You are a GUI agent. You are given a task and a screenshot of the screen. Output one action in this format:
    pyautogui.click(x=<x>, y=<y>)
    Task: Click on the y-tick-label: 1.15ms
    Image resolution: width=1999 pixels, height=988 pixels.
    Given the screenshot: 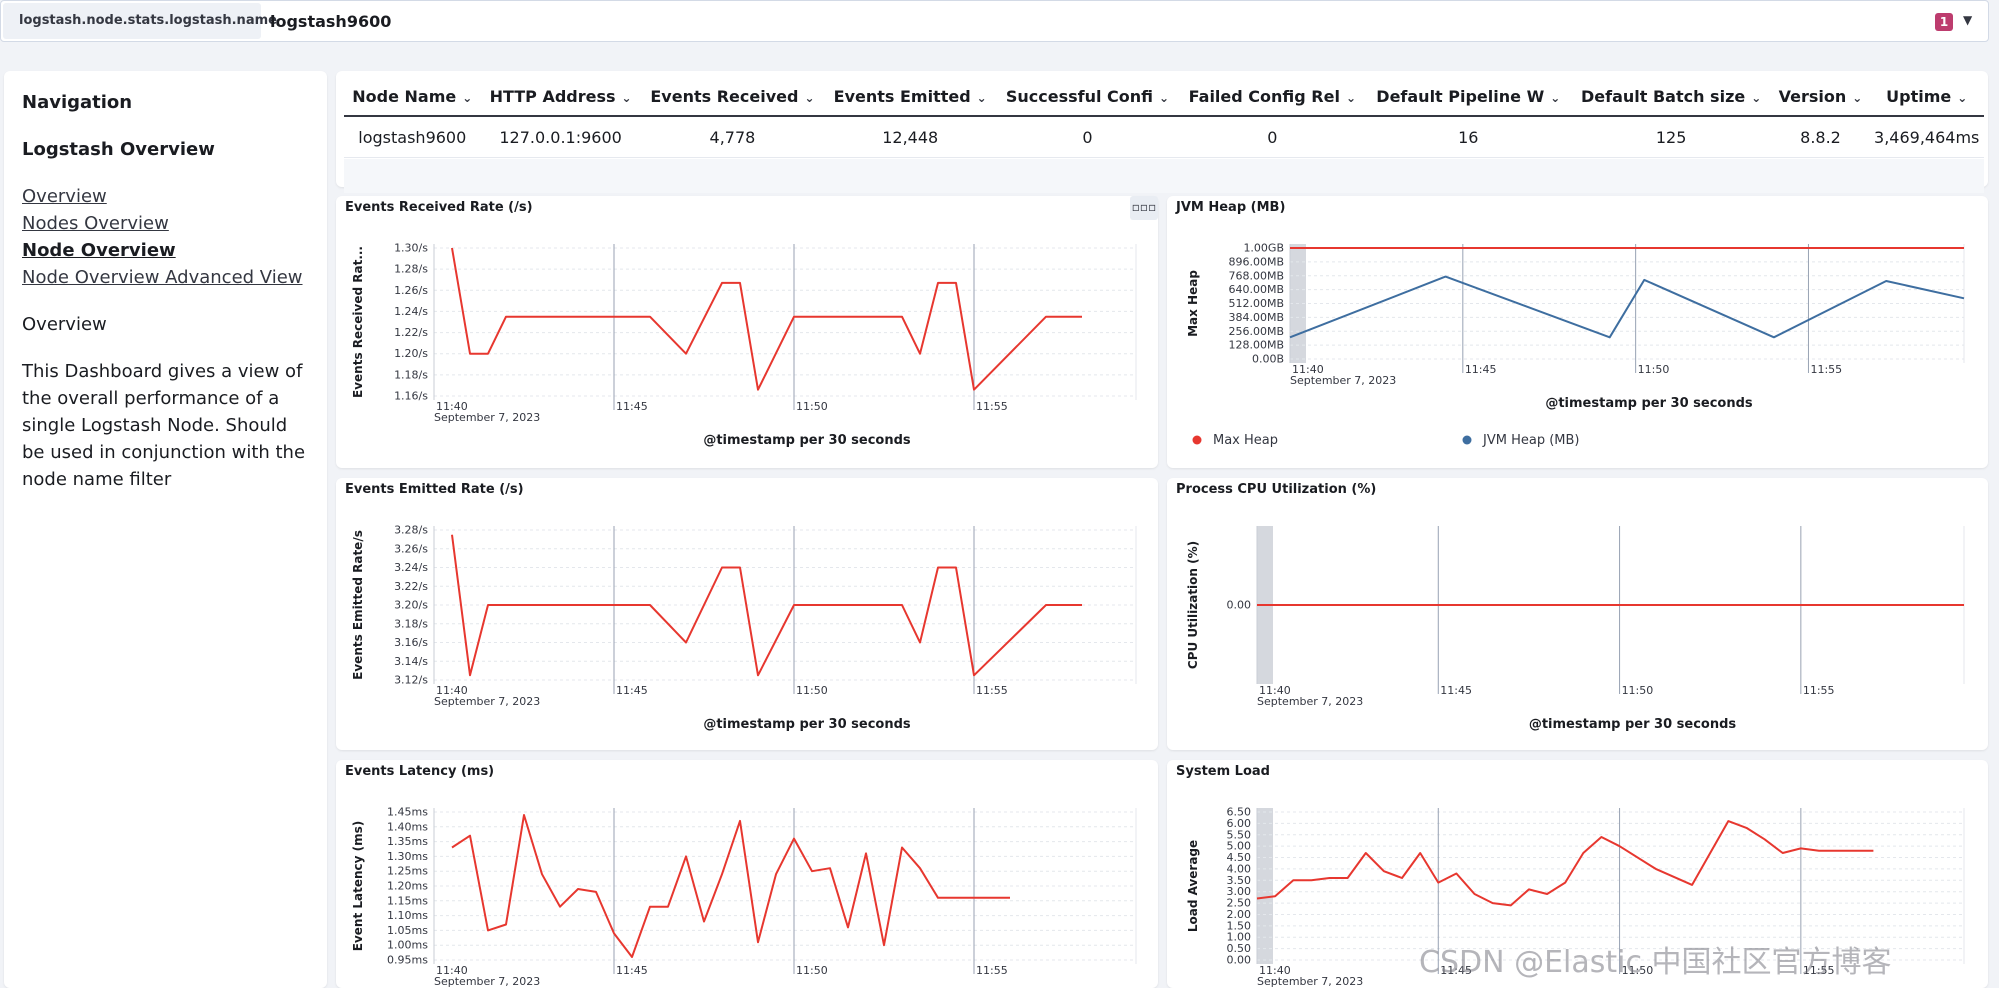 What is the action you would take?
    pyautogui.click(x=407, y=900)
    